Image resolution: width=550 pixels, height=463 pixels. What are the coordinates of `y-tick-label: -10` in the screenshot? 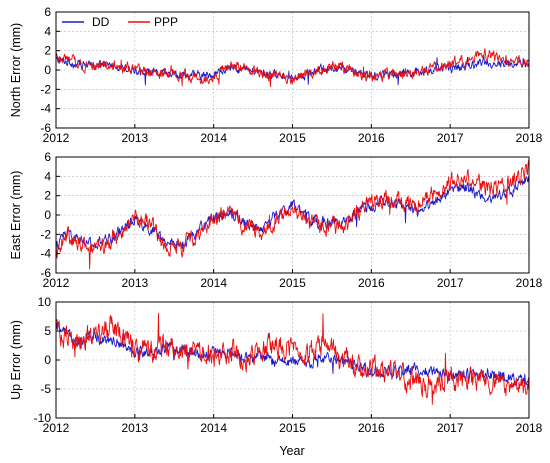 It's located at (43, 418).